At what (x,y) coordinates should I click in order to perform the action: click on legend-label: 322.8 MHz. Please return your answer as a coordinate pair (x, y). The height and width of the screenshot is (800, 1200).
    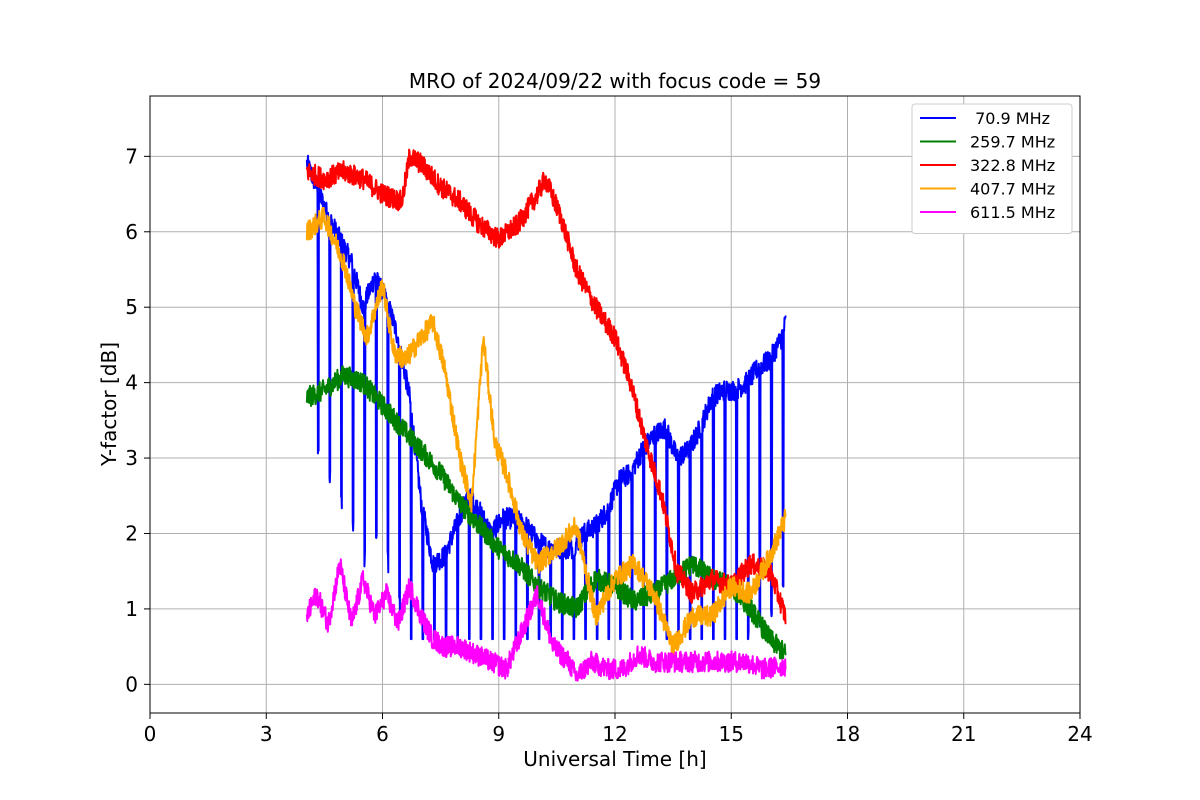
    Looking at the image, I should click on (1012, 165).